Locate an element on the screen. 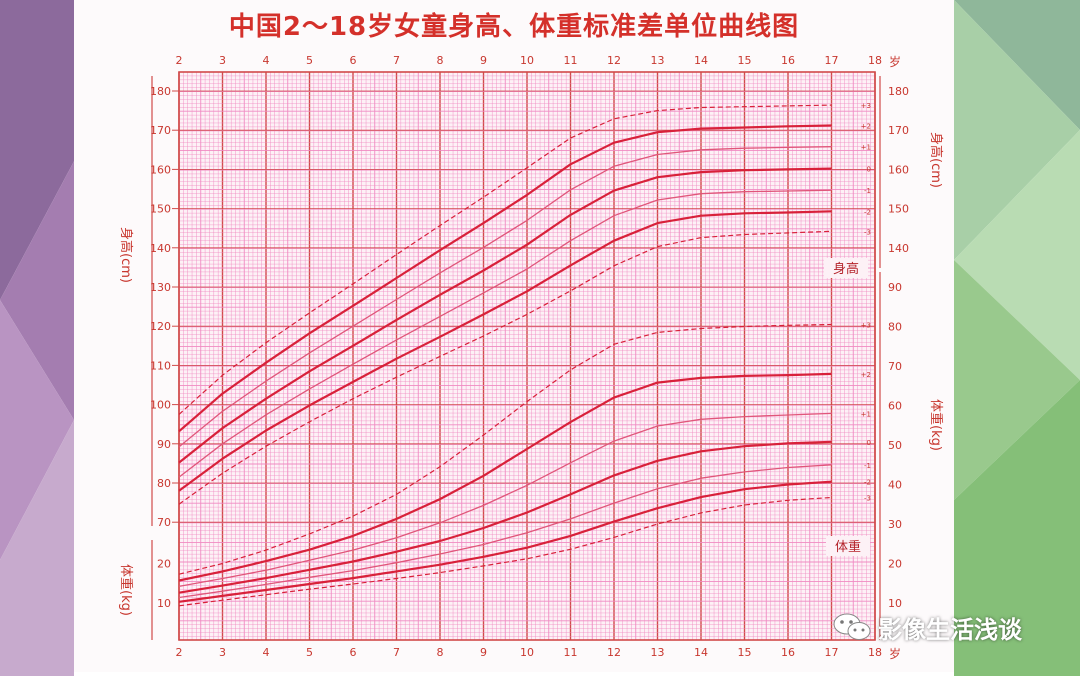 This screenshot has width=1080, height=676. y-tick-label-height-left: 180 is located at coordinates (160, 91).